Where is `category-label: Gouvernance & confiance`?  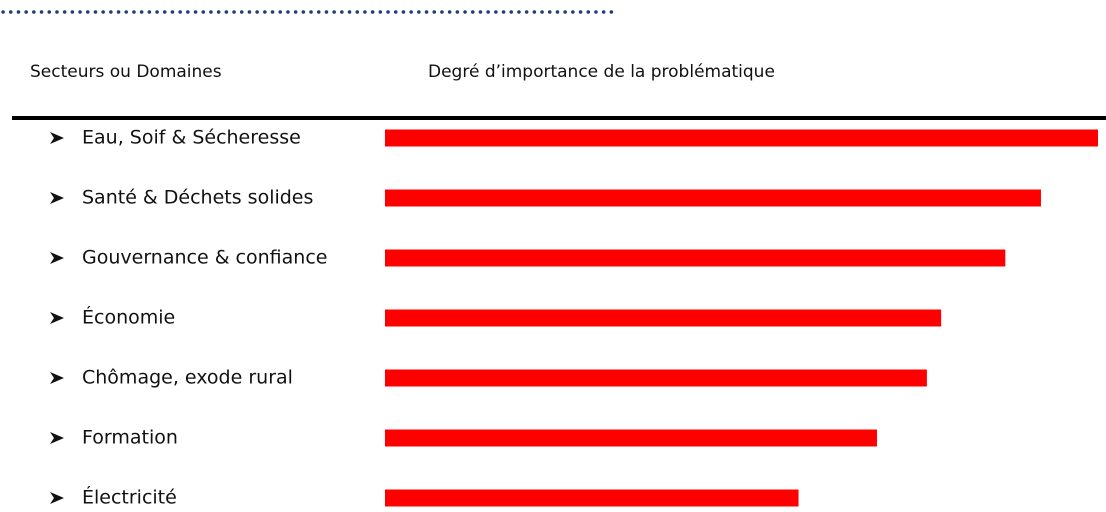
category-label: Gouvernance & confiance is located at coordinates (204, 258).